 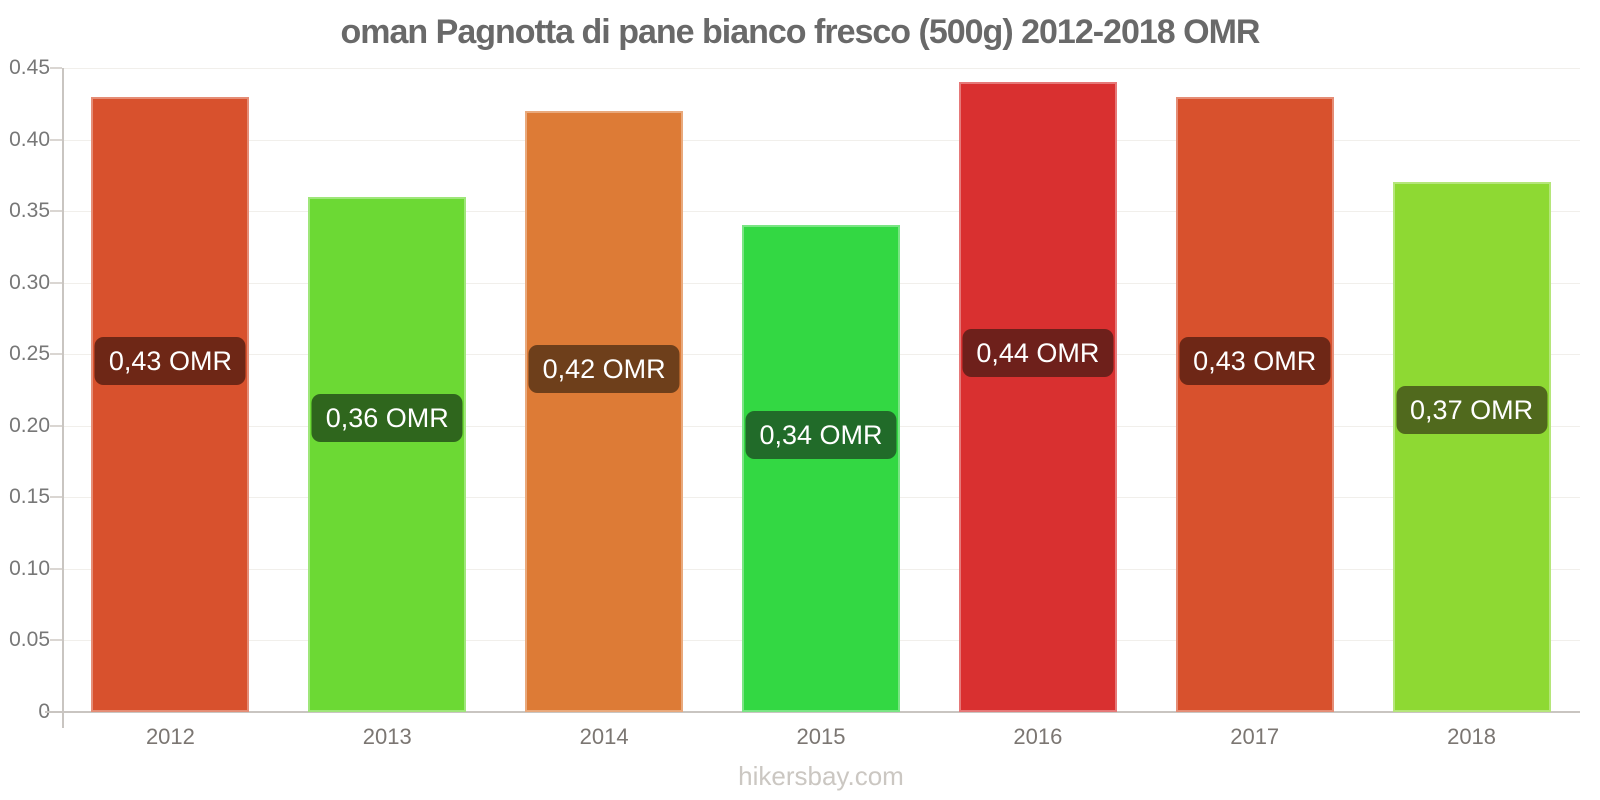 I want to click on x-tick-label-2013: 2013, so click(x=387, y=736).